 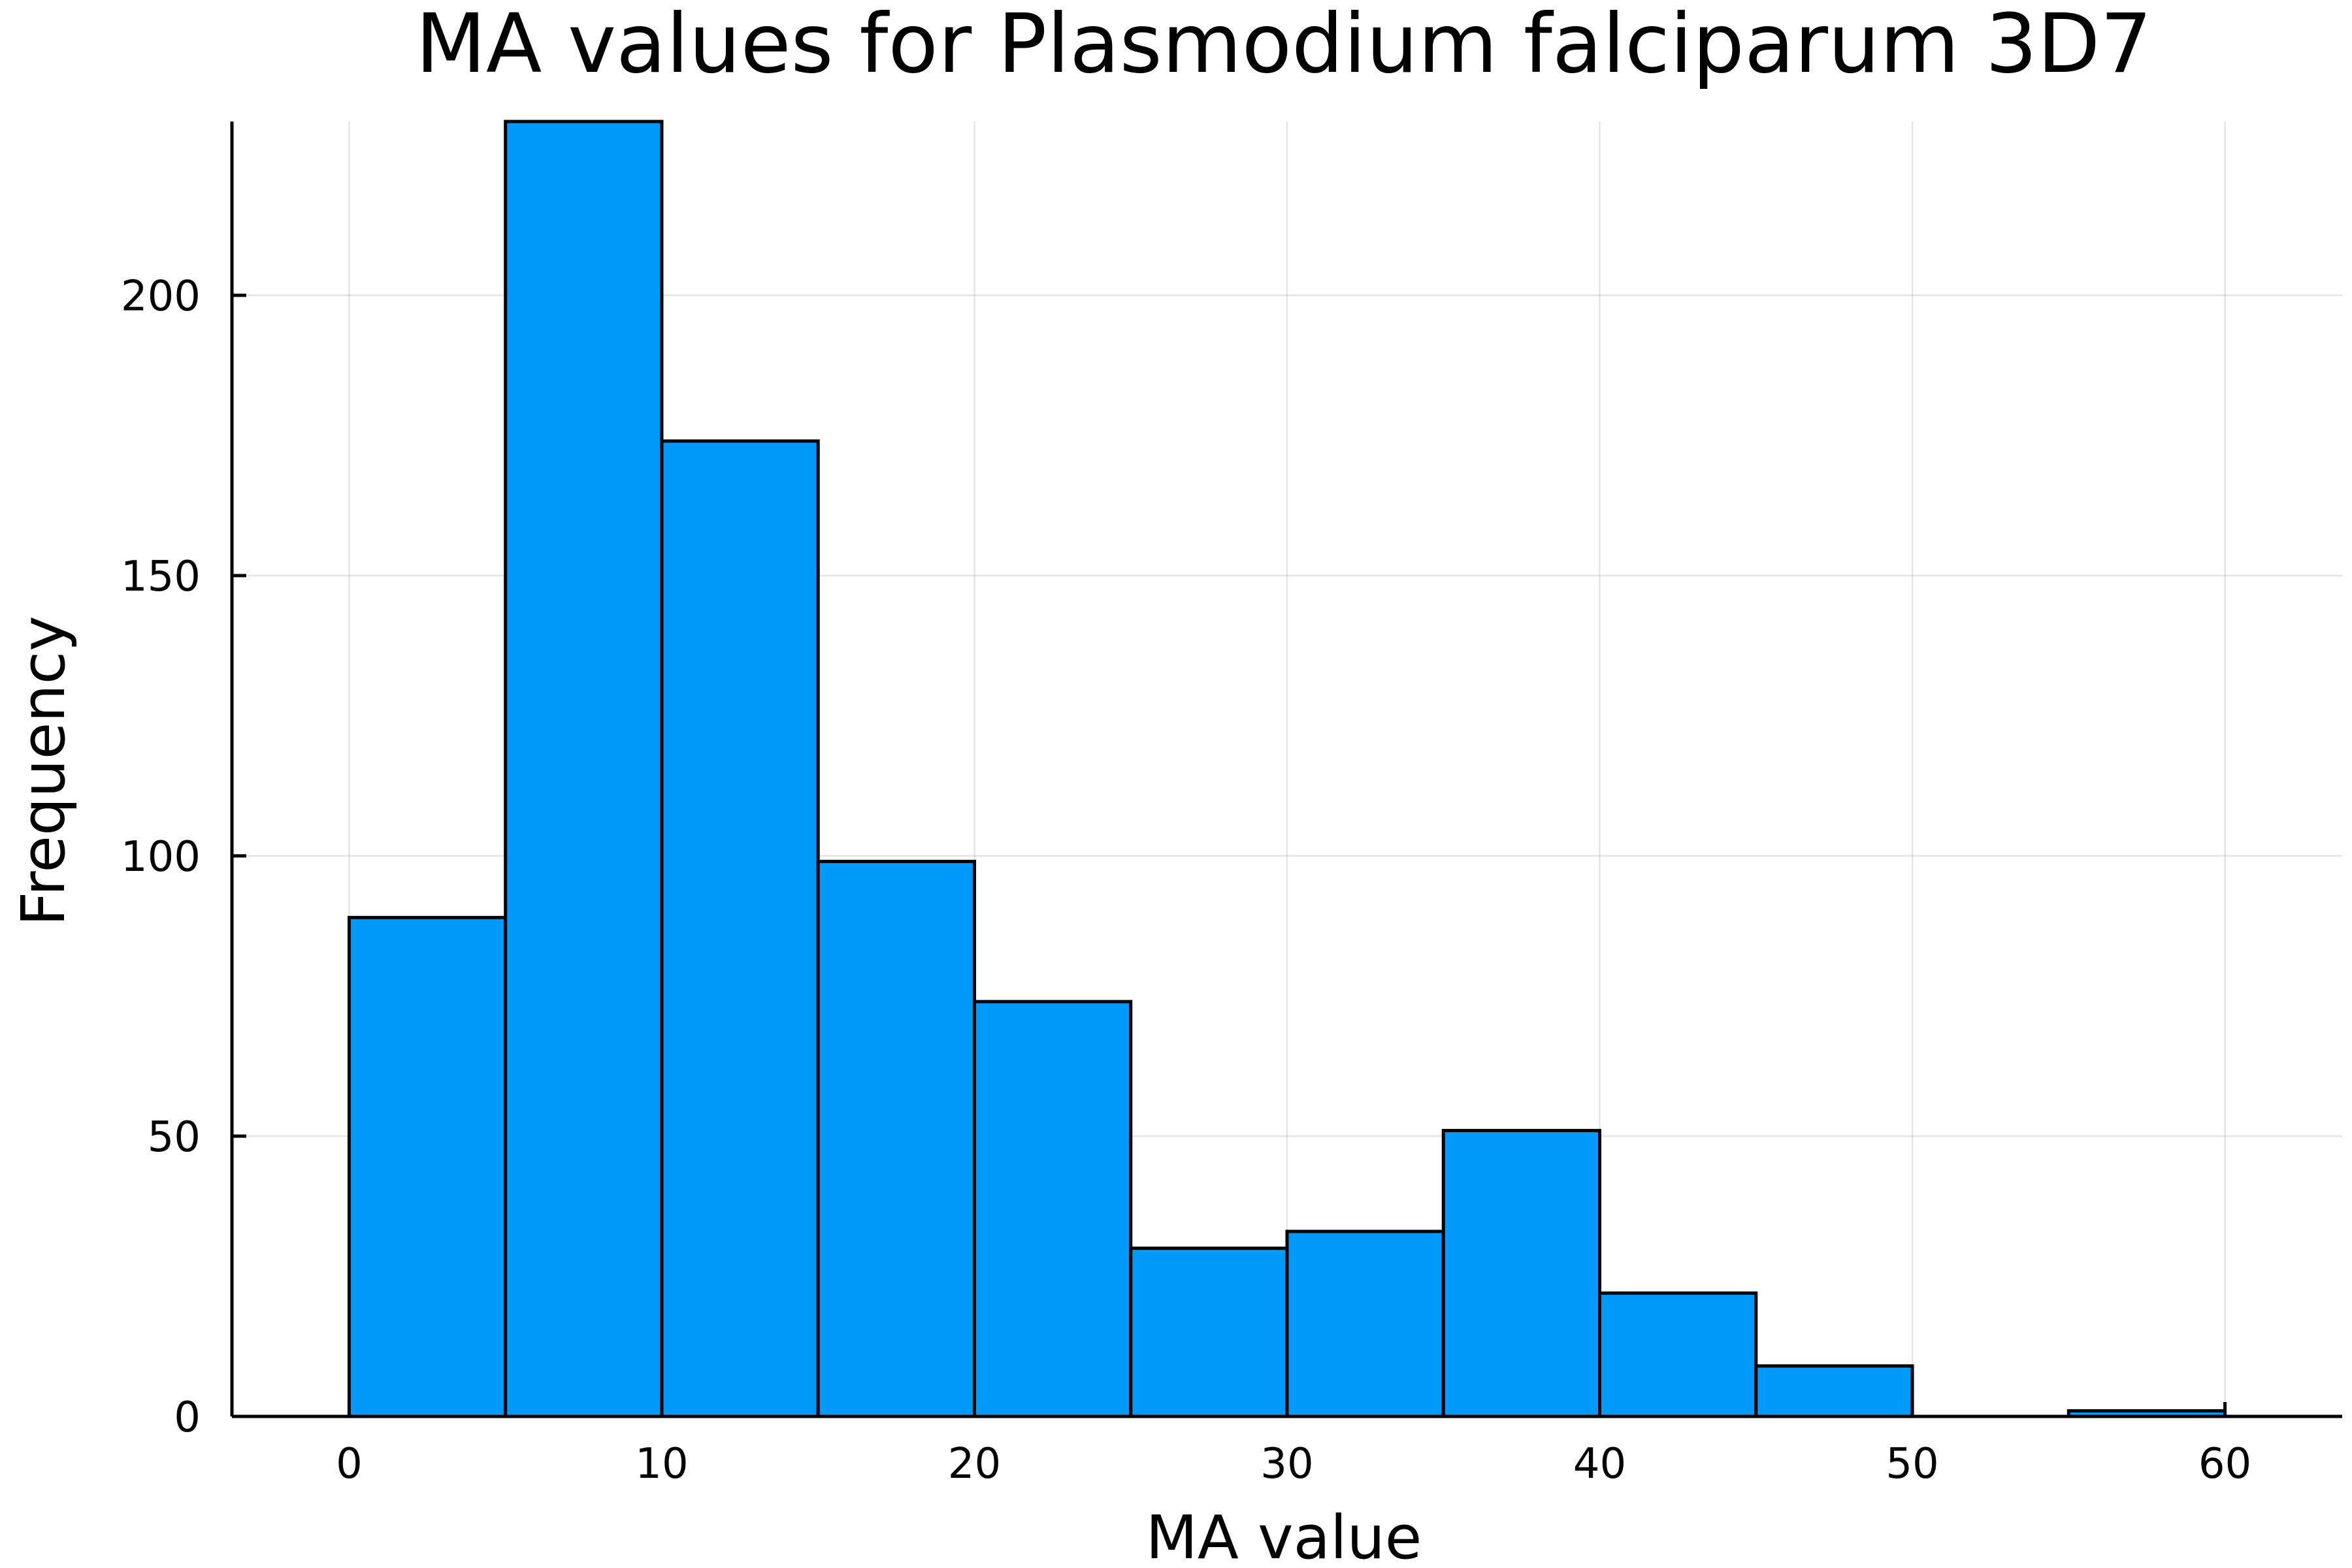 What do you see at coordinates (974, 1464) in the screenshot?
I see `x-tick-label: 20` at bounding box center [974, 1464].